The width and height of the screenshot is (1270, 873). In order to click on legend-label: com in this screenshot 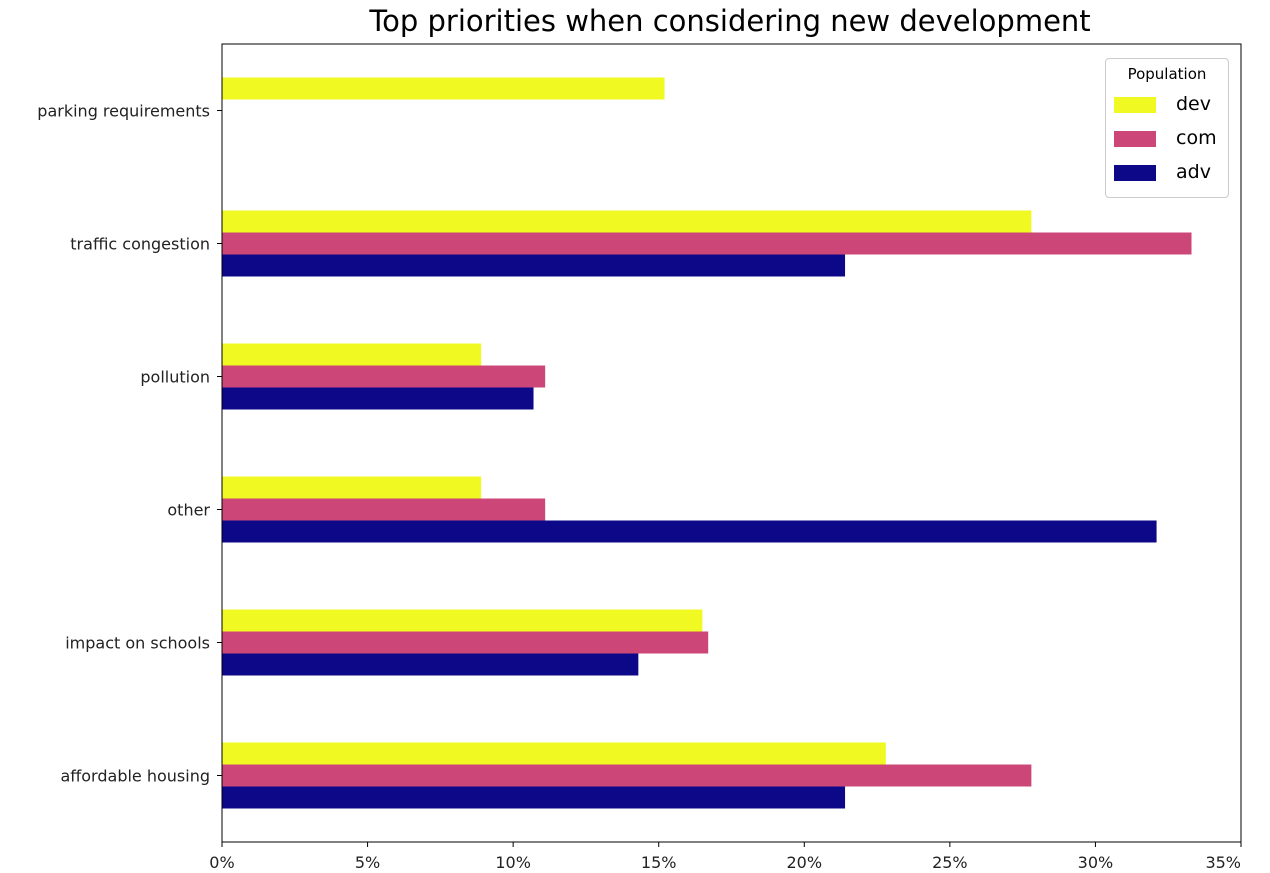, I will do `click(1196, 138)`.